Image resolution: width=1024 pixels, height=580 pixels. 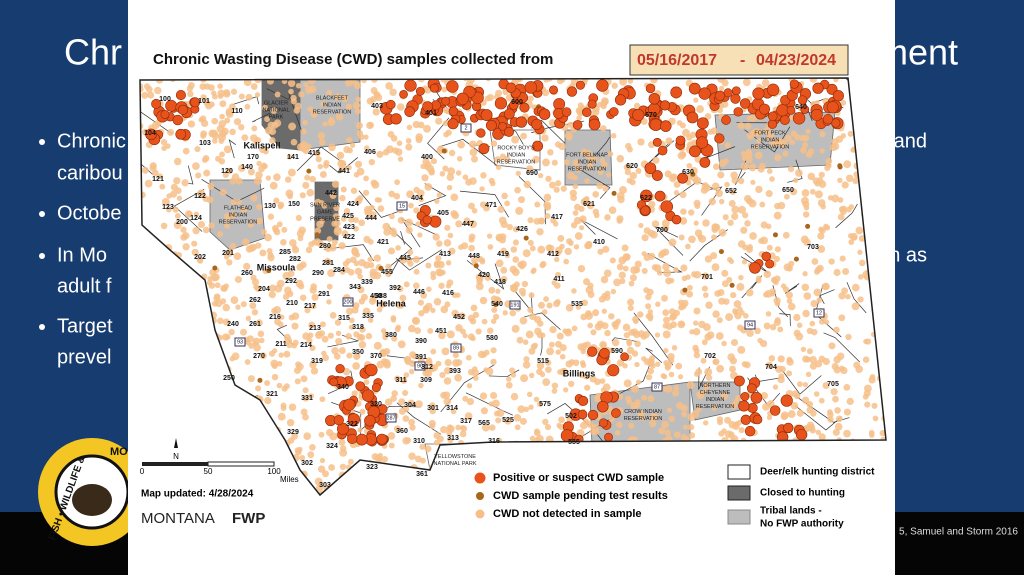 What do you see at coordinates (387, 272) in the screenshot?
I see `district-label: 455` at bounding box center [387, 272].